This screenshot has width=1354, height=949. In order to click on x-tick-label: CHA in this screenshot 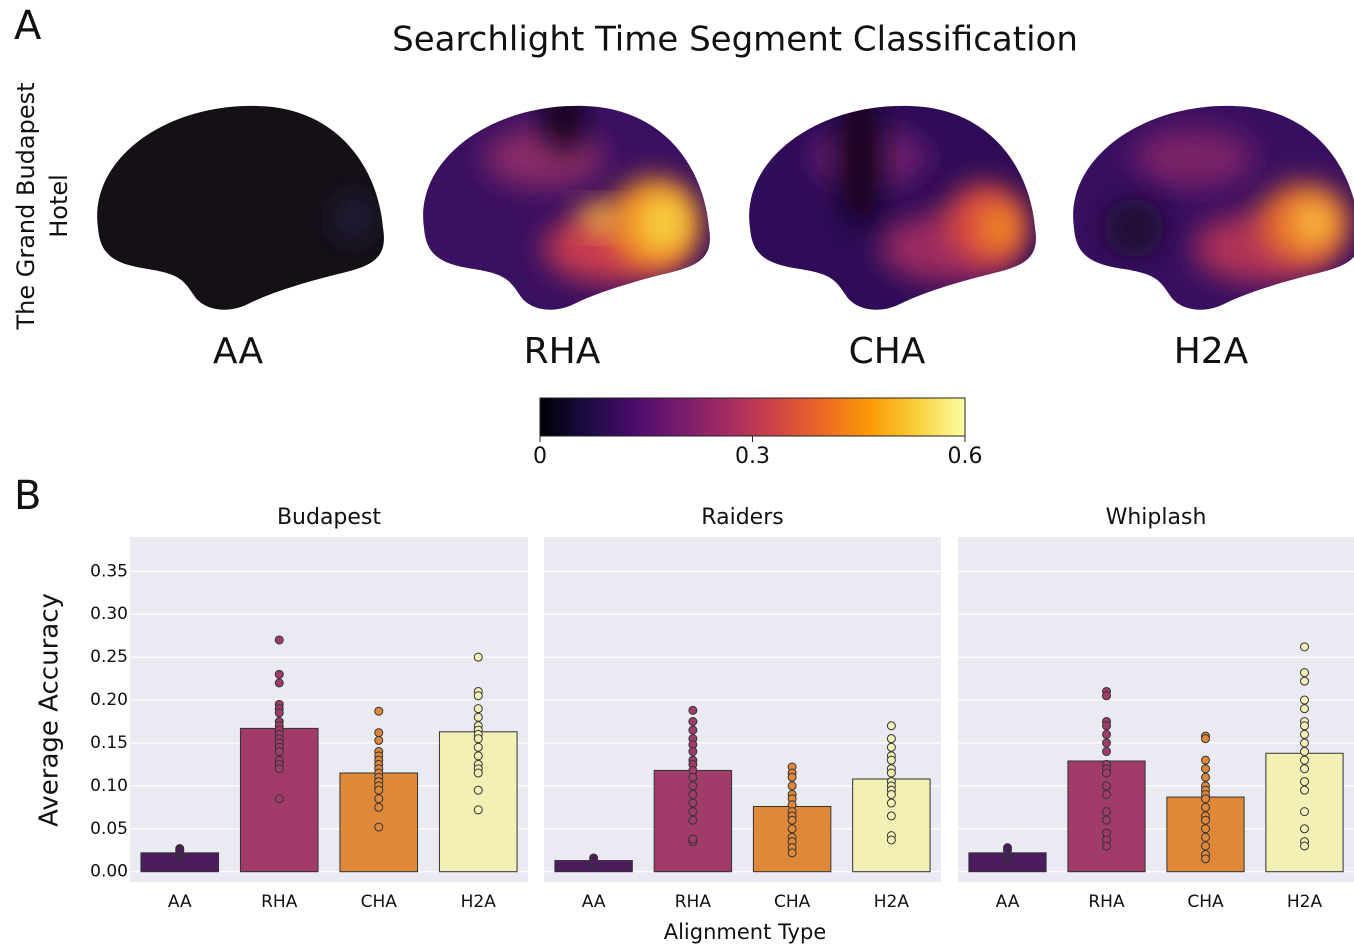, I will do `click(379, 902)`.